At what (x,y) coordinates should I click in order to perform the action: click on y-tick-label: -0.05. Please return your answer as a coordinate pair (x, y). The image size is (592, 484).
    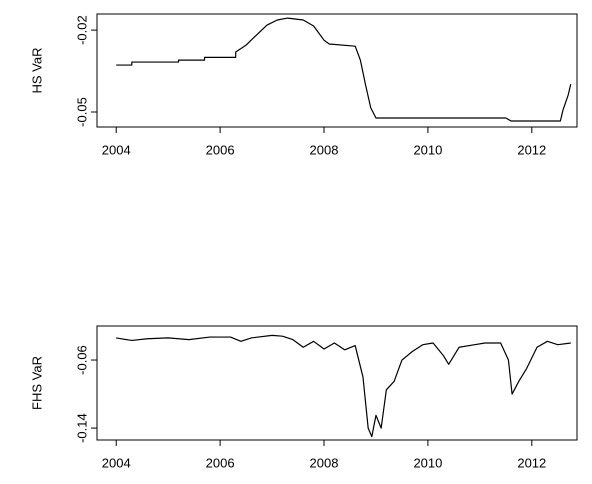
    Looking at the image, I should click on (81, 112).